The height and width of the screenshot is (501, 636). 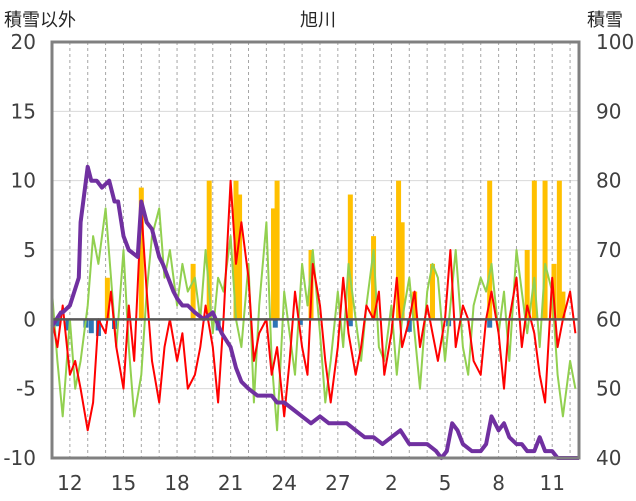 What do you see at coordinates (69, 483) in the screenshot?
I see `x-tick-label: 12` at bounding box center [69, 483].